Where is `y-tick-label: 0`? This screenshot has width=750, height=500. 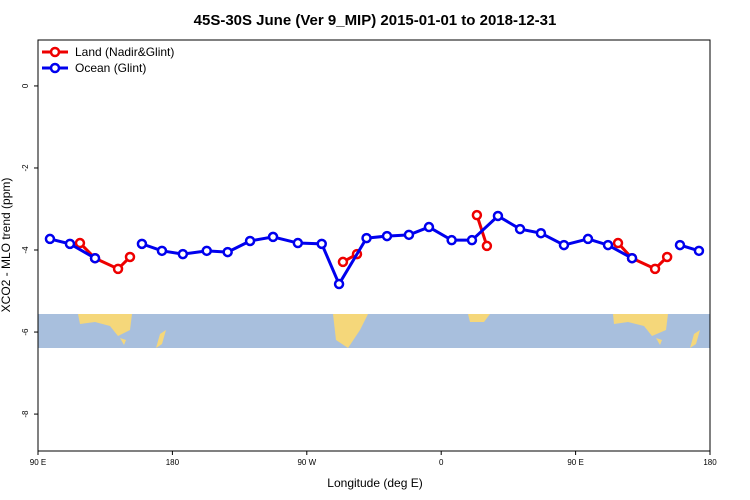 y-tick-label: 0 is located at coordinates (25, 85).